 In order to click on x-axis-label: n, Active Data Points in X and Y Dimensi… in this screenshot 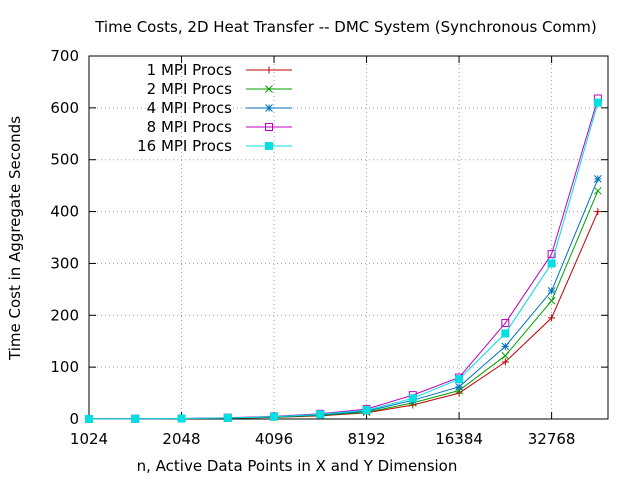, I will do `click(297, 466)`.